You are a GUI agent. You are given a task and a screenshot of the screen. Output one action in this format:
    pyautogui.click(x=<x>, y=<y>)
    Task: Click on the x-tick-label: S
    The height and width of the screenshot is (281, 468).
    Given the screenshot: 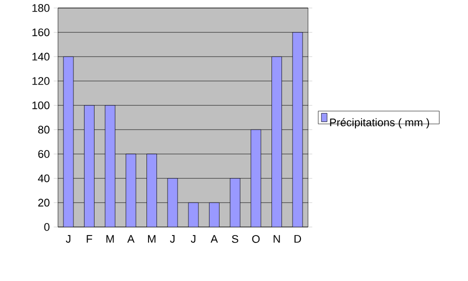 What is the action you would take?
    pyautogui.click(x=235, y=239)
    